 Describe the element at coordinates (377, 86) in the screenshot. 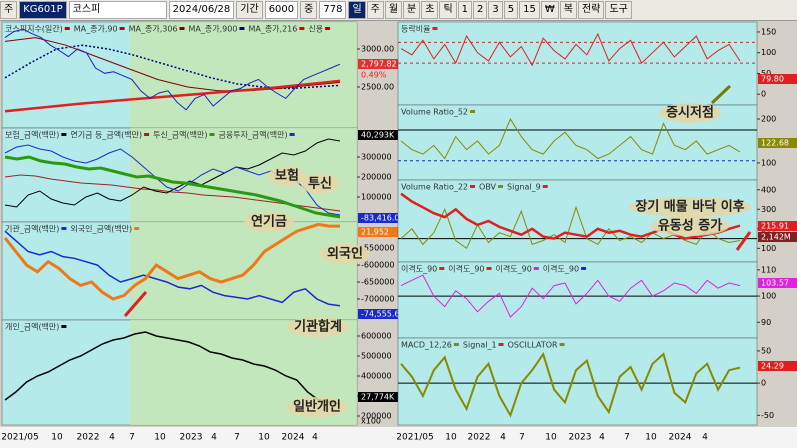

I see `y-tick-label: 2500.00` at that location.